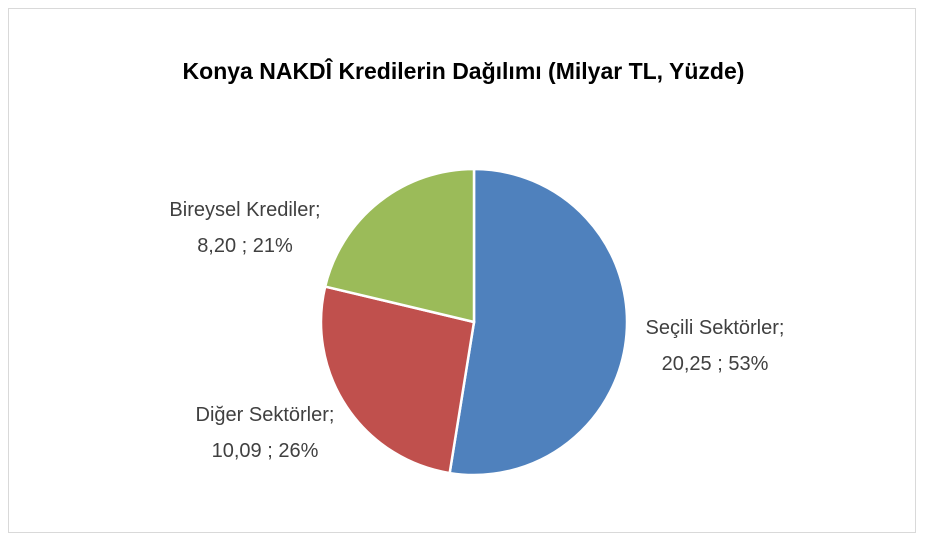  I want to click on data-label-category: Bireysel Krediler;, so click(245, 210).